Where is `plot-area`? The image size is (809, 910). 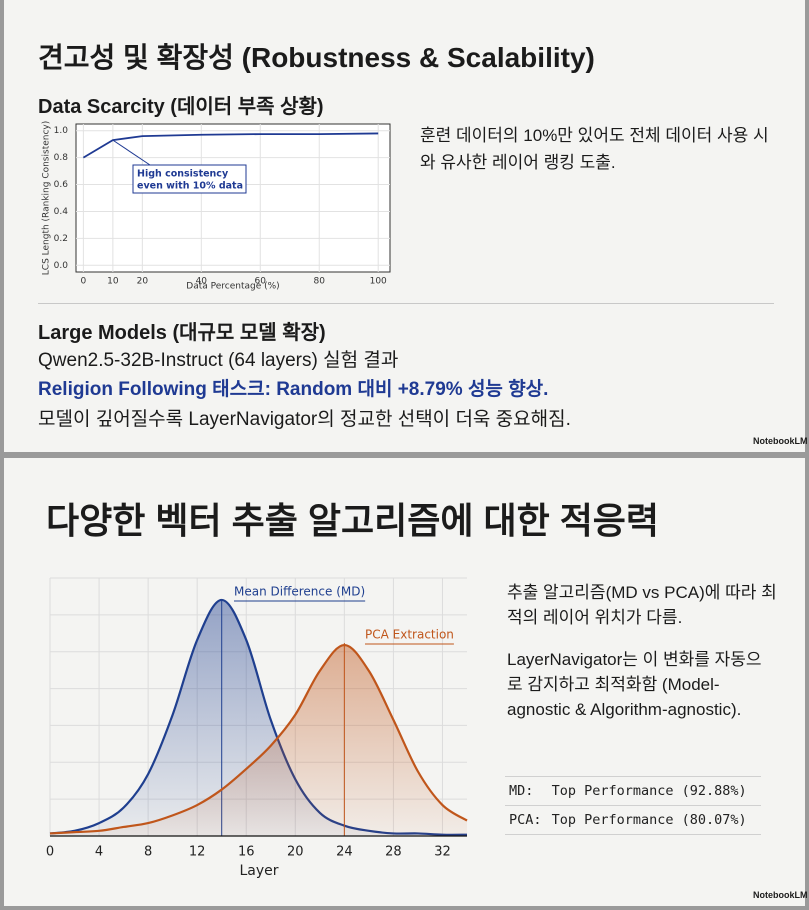
plot-area is located at coordinates (233, 198).